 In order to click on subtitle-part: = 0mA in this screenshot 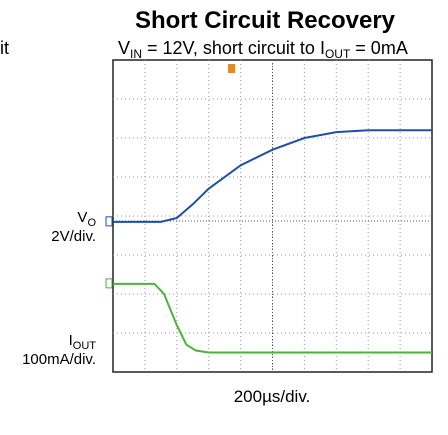, I will do `click(379, 48)`.